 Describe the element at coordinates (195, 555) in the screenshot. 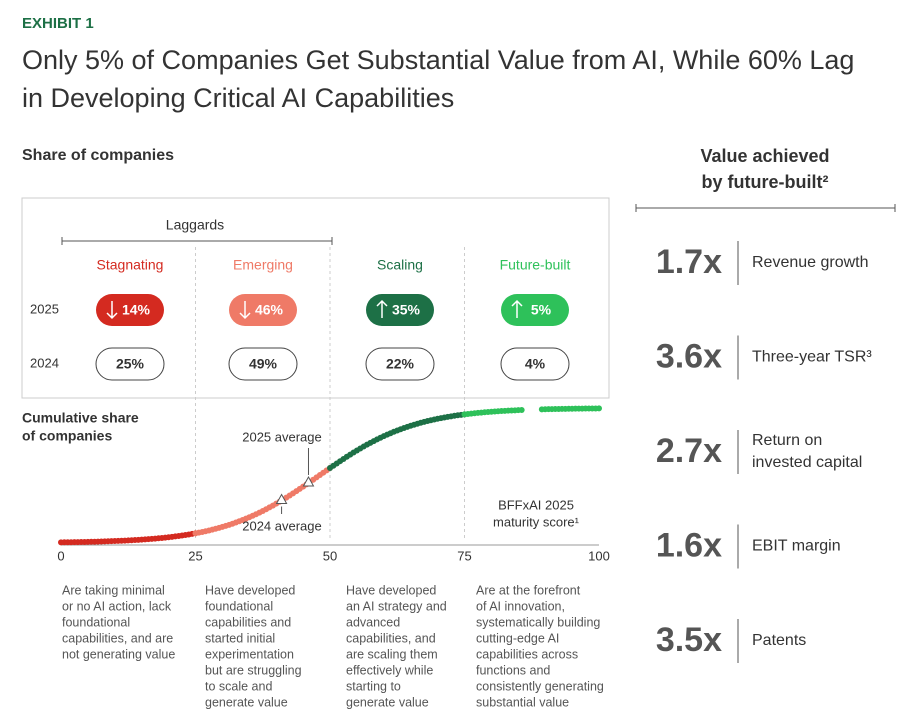

I see `x-tick-label: 25` at that location.